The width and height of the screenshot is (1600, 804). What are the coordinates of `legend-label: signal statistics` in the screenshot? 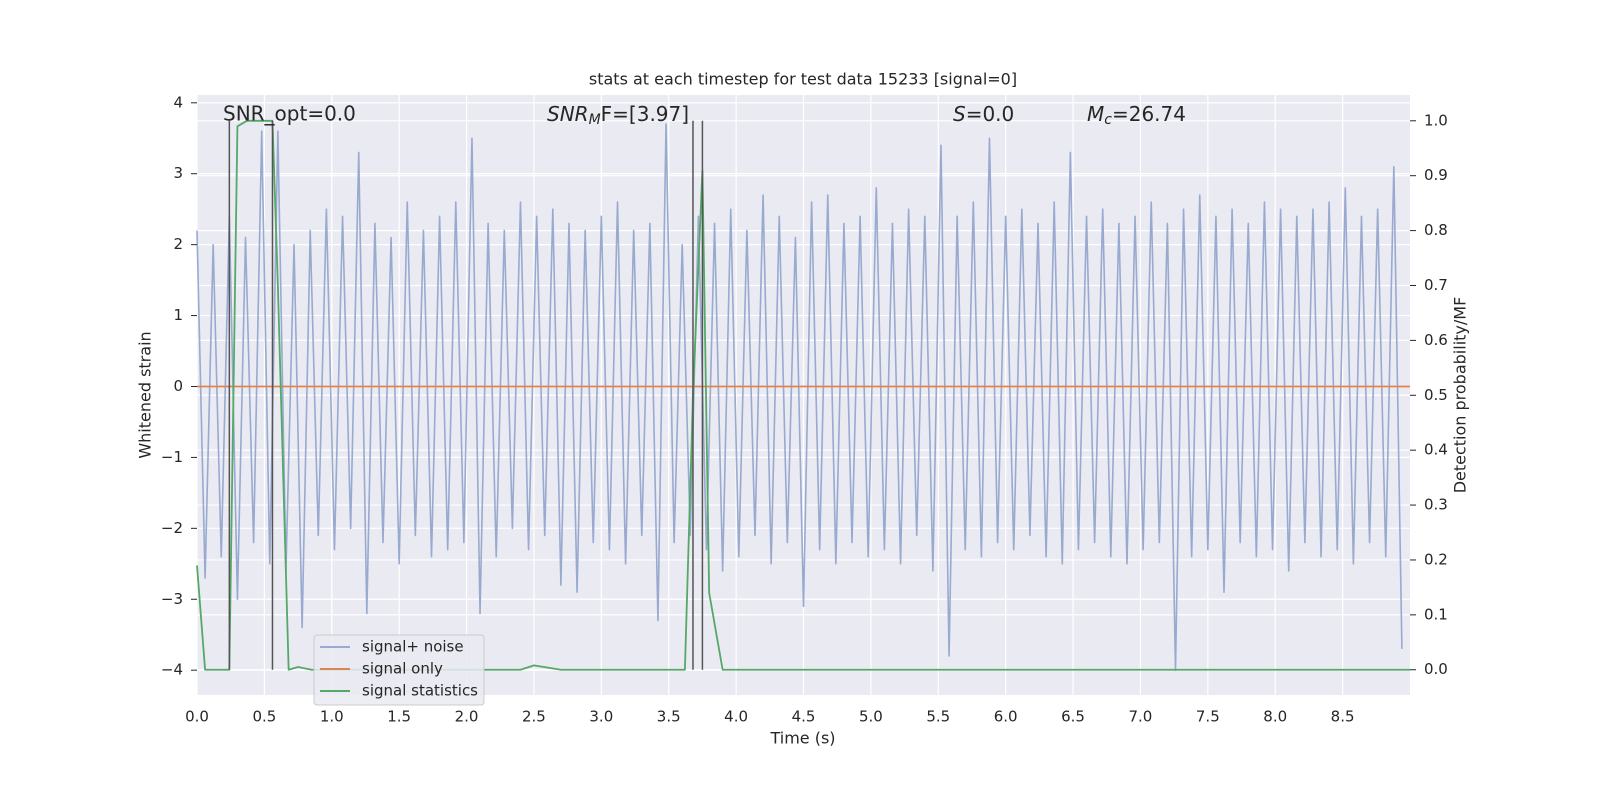 It's located at (420, 691).